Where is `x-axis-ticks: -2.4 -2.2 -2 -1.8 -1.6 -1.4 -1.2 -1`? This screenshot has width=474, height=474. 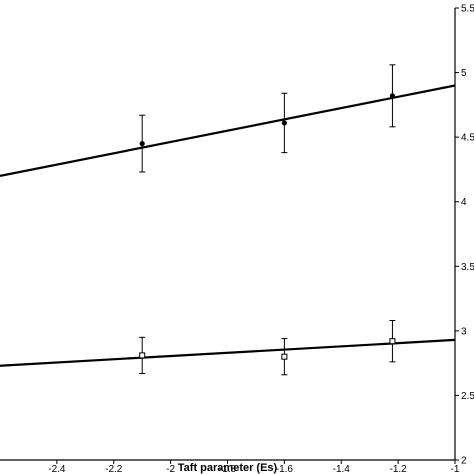
x-axis-ticks: -2.4 -2.2 -2 -1.8 -1.6 -1.4 -1.2 -1 is located at coordinates (254, 467).